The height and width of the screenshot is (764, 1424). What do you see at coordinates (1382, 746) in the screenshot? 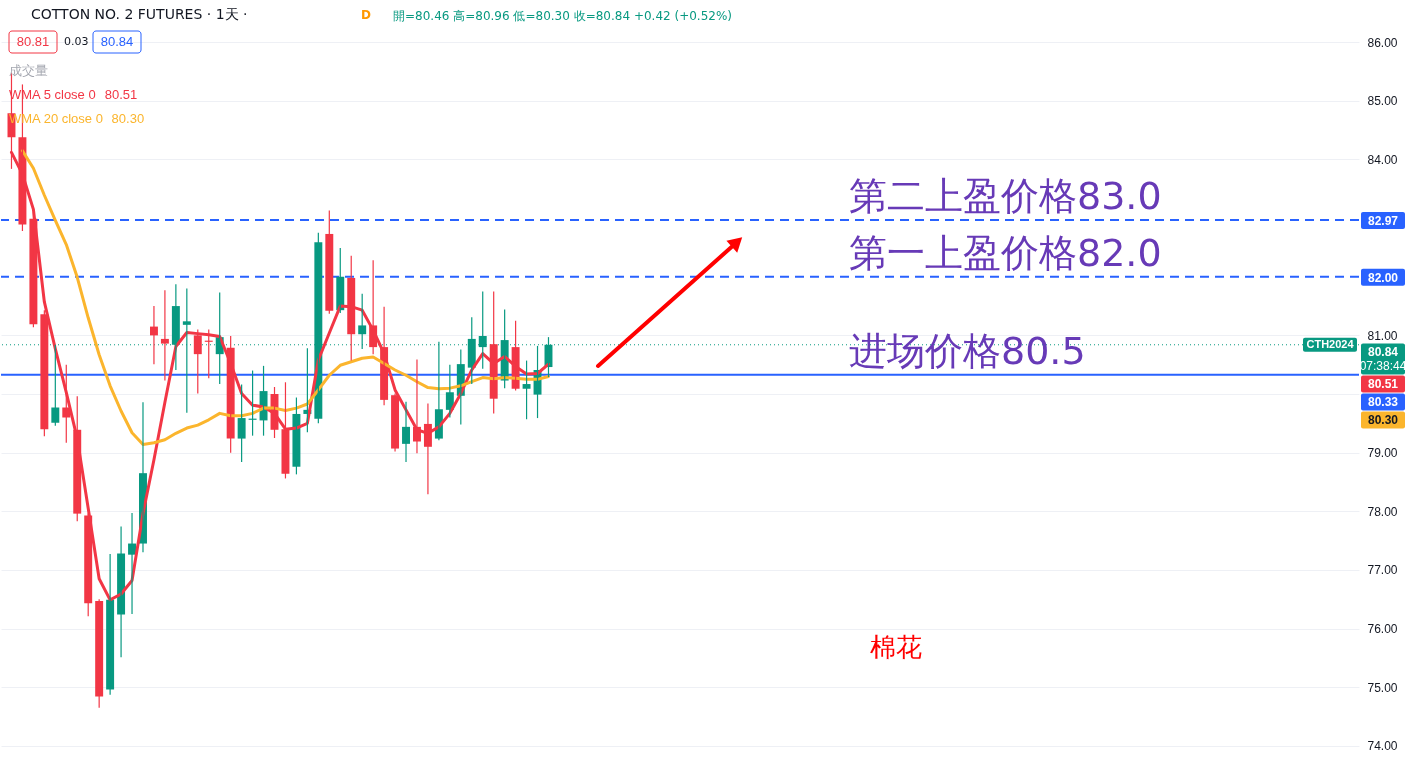
I see `y-tick-label: 74.00` at bounding box center [1382, 746].